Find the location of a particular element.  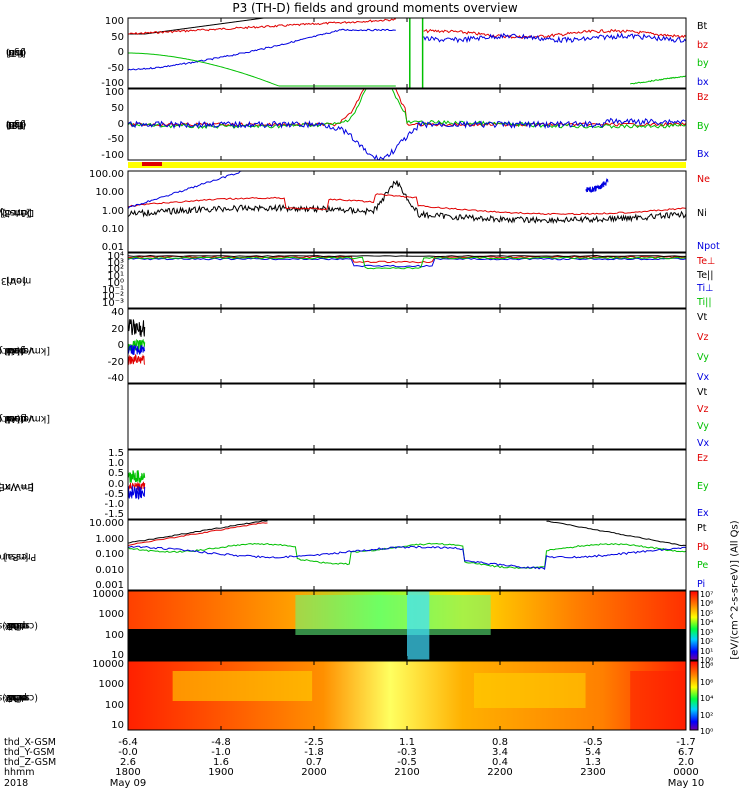

dbx-line is located at coordinates (407, 139).